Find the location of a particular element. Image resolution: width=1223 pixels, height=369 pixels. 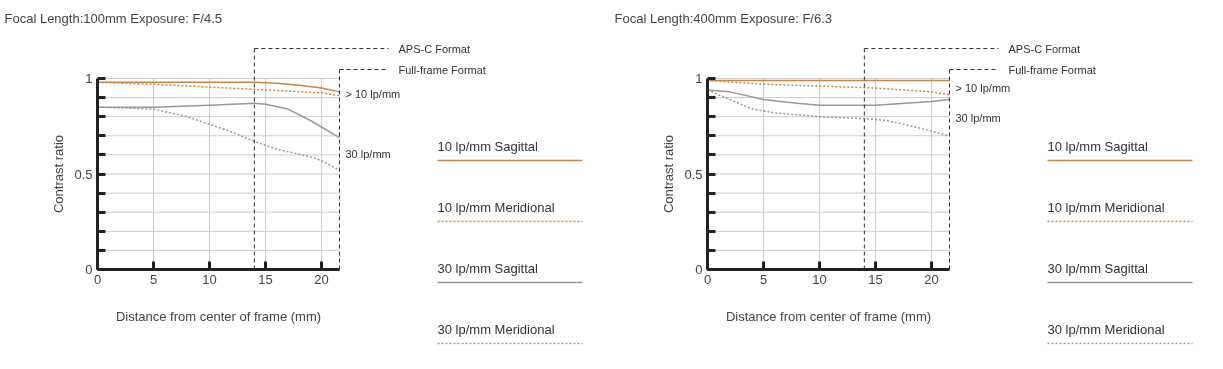

chart-title: Focal Length:400mm Exposure: F/6.3 is located at coordinates (723, 18).